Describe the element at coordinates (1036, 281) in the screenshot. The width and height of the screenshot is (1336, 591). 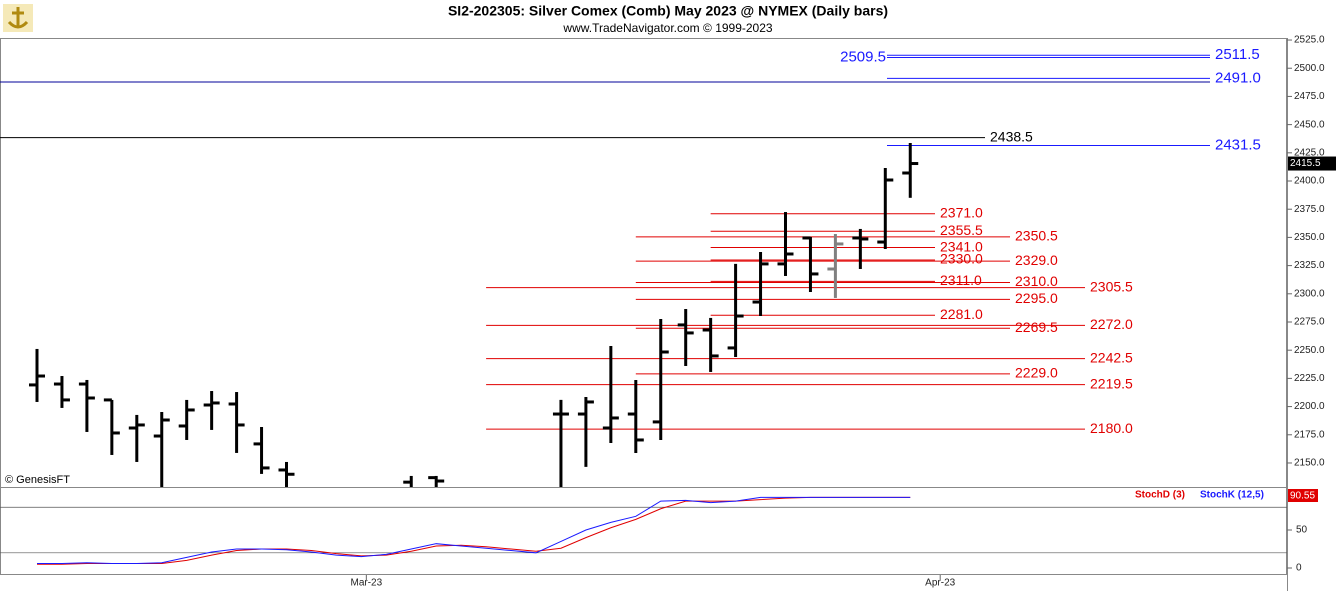
I see `level-label: 2310.0` at that location.